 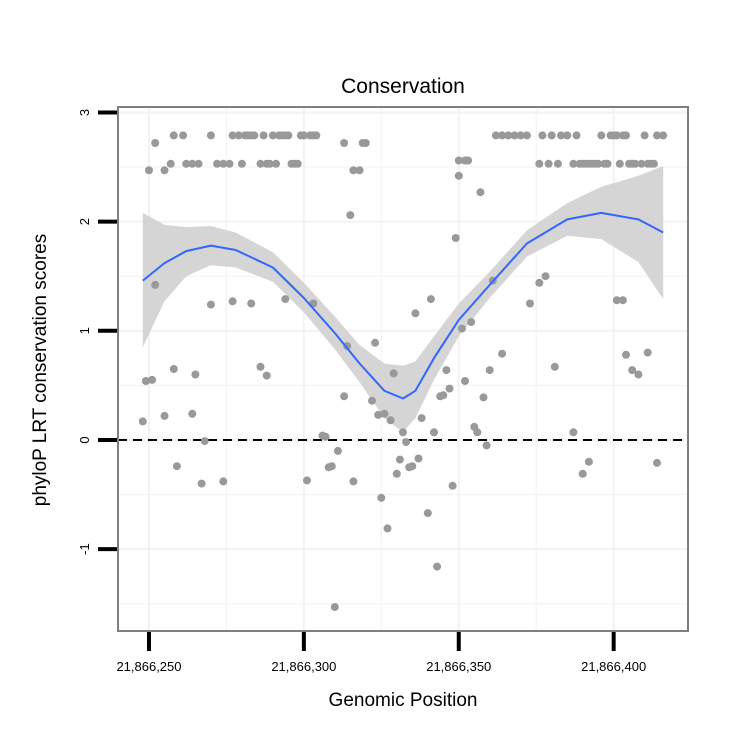 I want to click on x-tick-label: 21,866,250, so click(x=148, y=666).